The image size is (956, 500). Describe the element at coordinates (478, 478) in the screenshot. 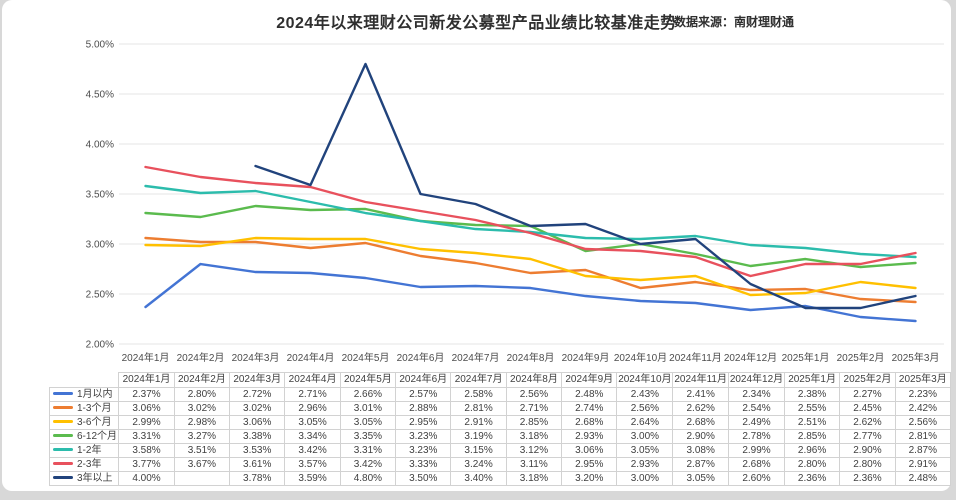

I see `table-value-cell: 3.40%` at that location.